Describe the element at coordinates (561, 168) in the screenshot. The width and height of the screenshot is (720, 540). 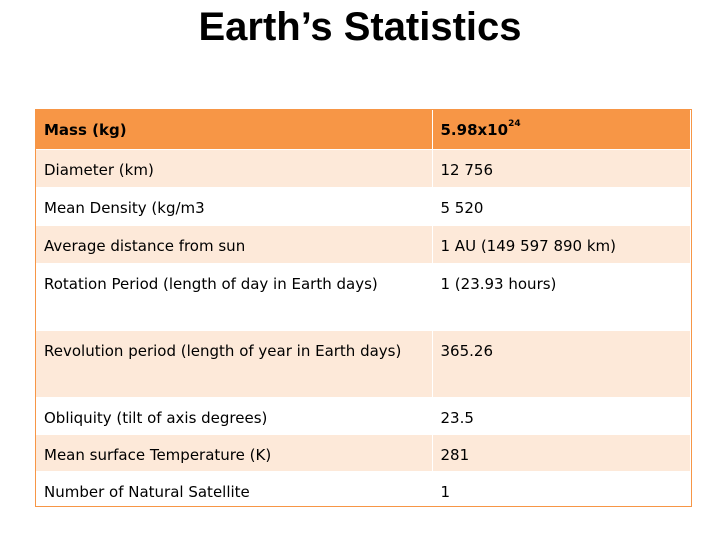
I see `row-value: 12 756` at that location.